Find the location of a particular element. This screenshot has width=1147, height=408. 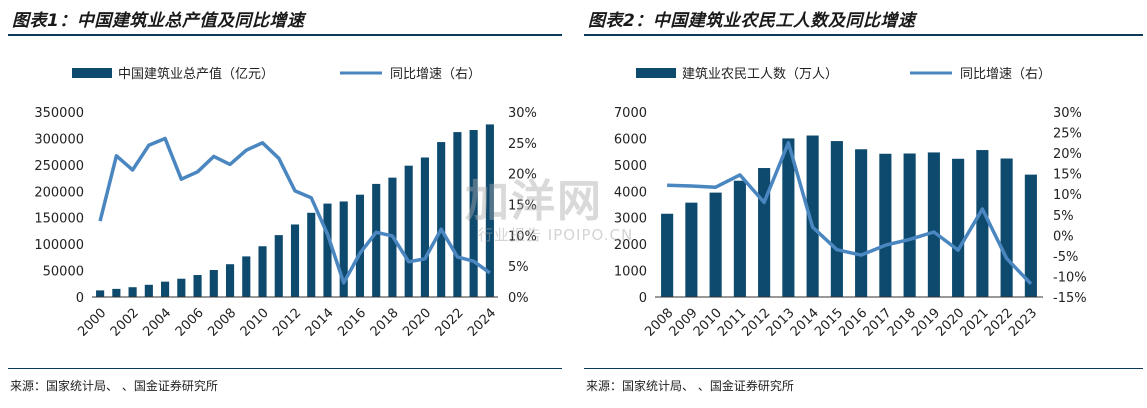

y-left-tick-label: 7000 is located at coordinates (630, 113).